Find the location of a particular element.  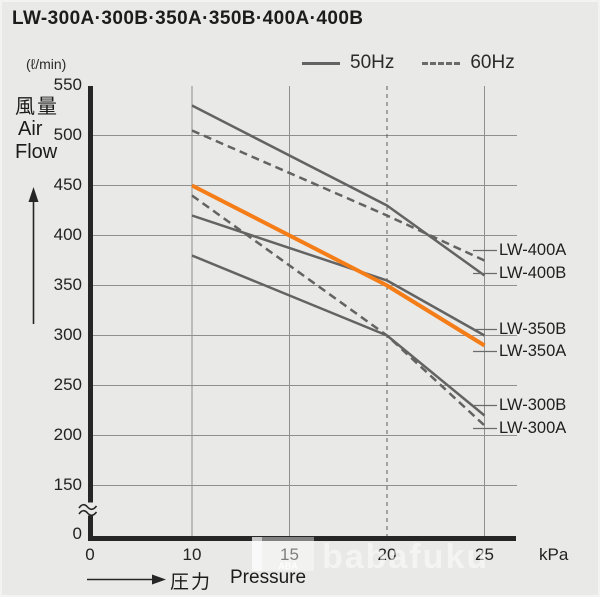

curve-LW-400A is located at coordinates (338, 195).